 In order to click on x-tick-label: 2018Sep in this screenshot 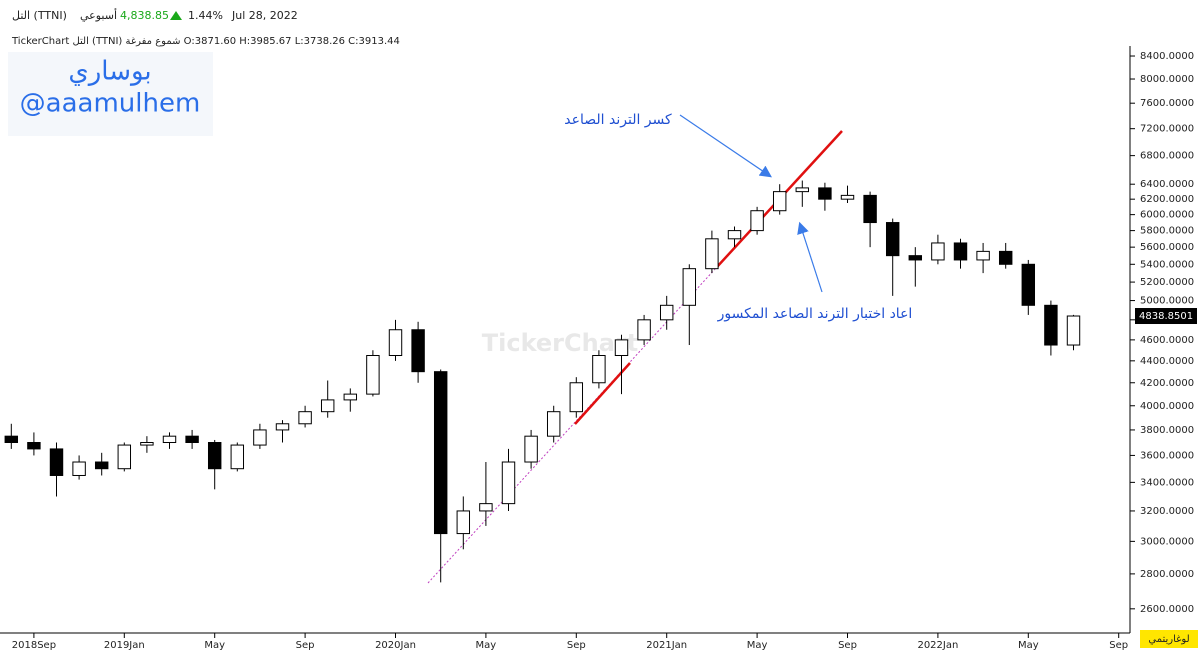, I will do `click(34, 645)`.